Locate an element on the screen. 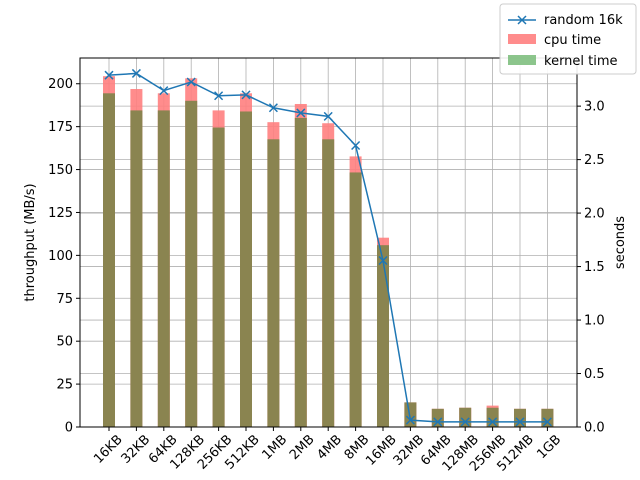 The height and width of the screenshot is (480, 640). y2-tick-label: 0.5 is located at coordinates (594, 374).